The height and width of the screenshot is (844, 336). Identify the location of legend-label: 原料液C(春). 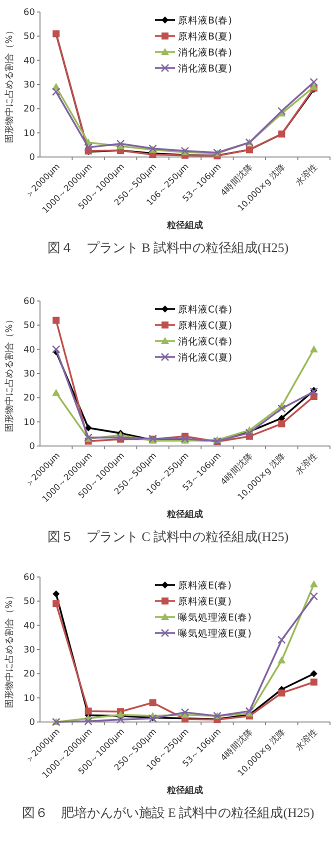
(205, 310).